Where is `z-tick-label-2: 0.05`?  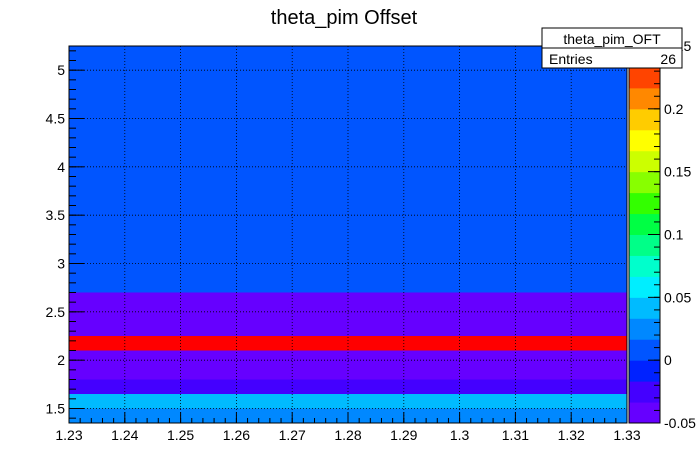 z-tick-label-2: 0.05 is located at coordinates (677, 297).